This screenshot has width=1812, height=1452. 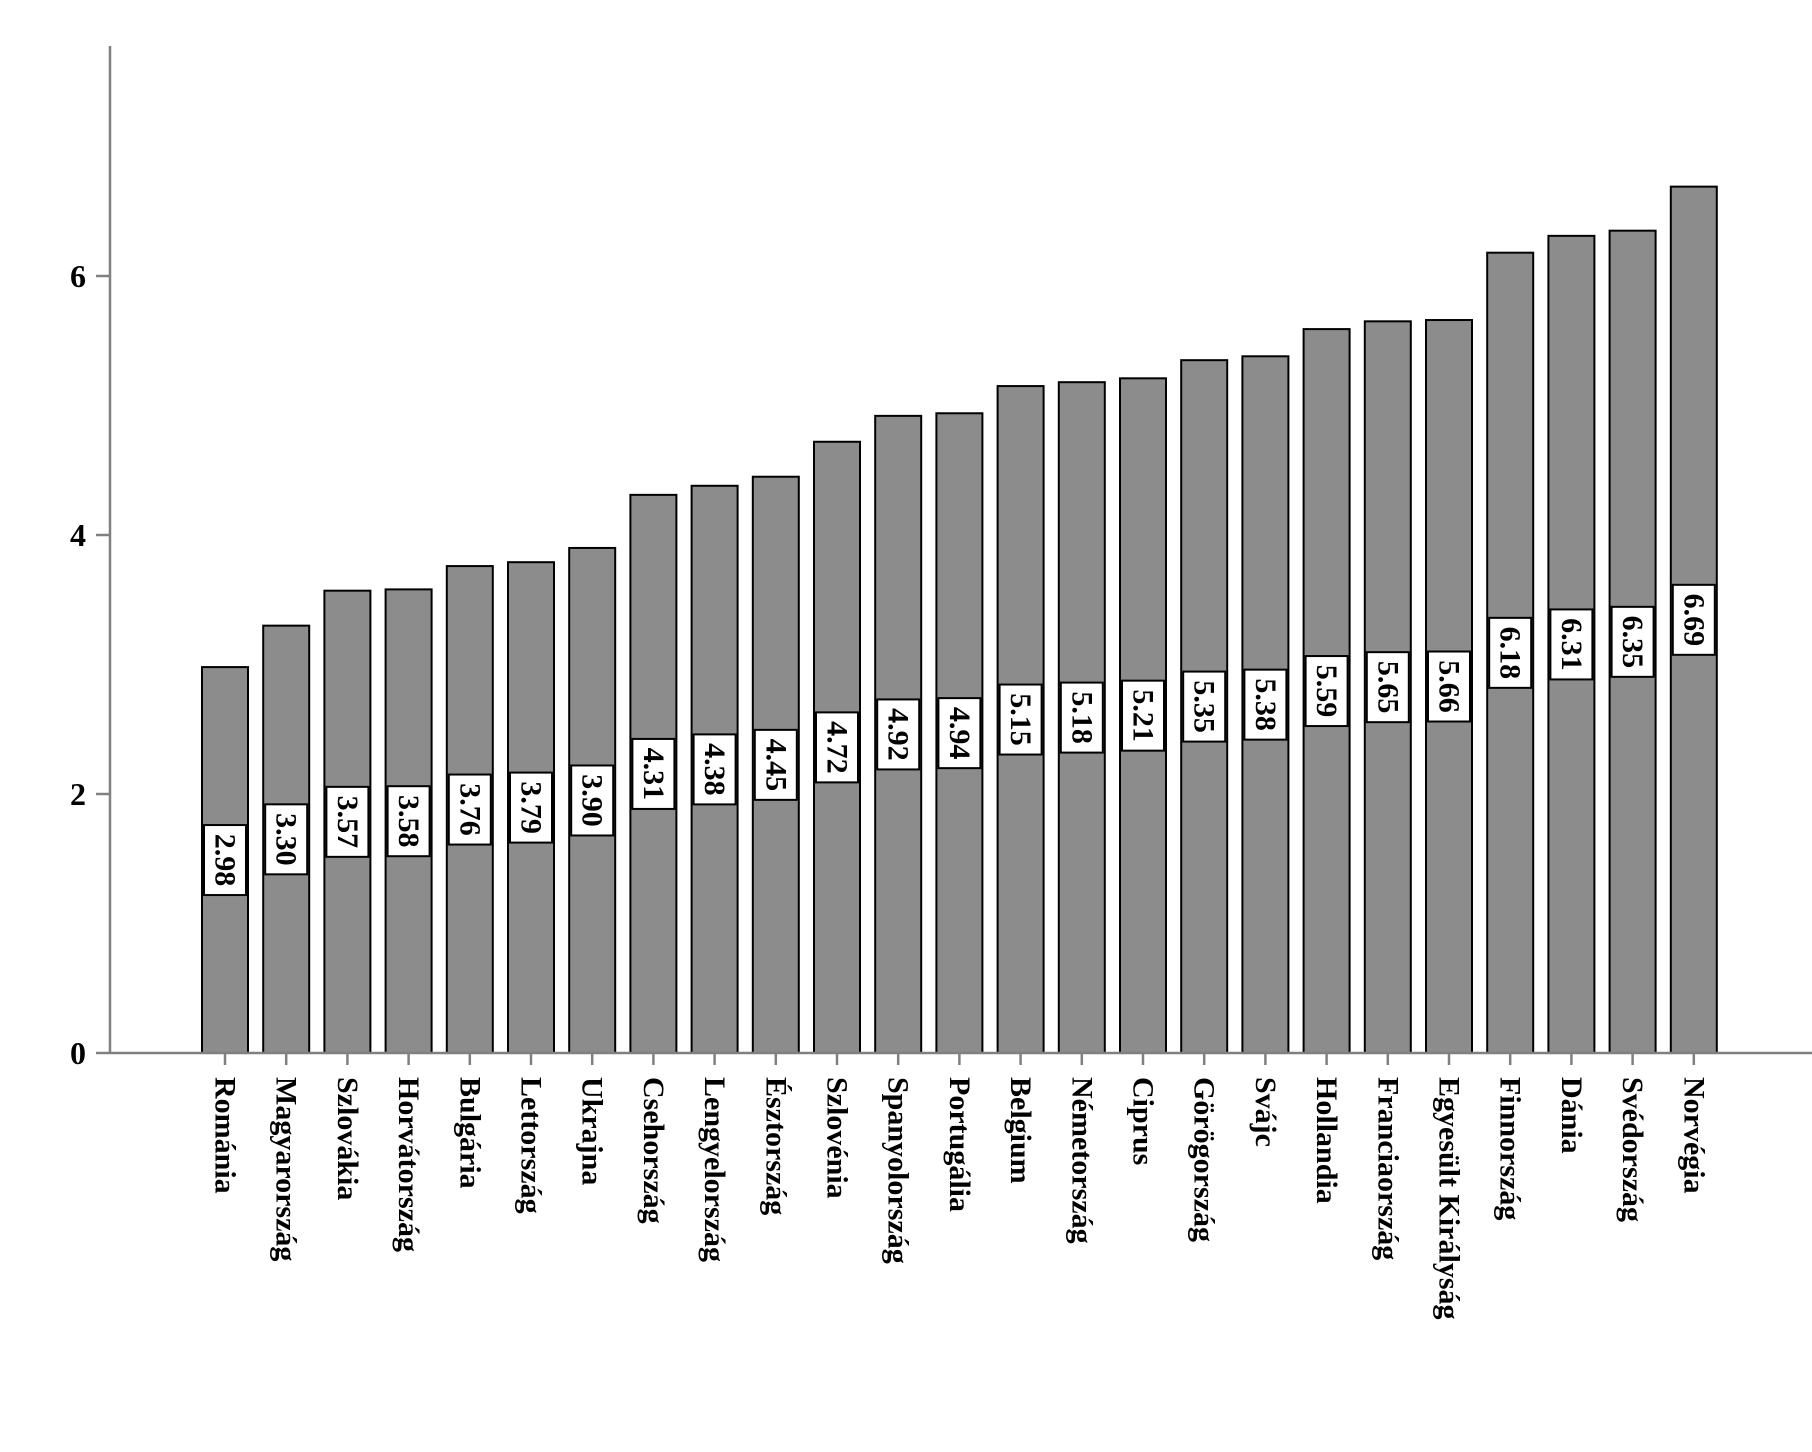 What do you see at coordinates (78, 535) in the screenshot?
I see `y-tick-label: 4` at bounding box center [78, 535].